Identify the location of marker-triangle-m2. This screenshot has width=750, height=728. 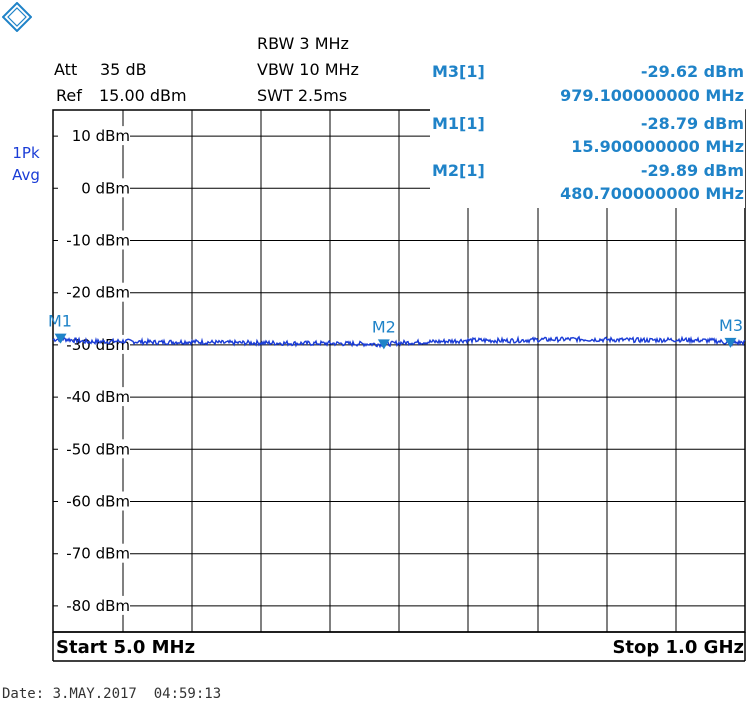
(383, 344).